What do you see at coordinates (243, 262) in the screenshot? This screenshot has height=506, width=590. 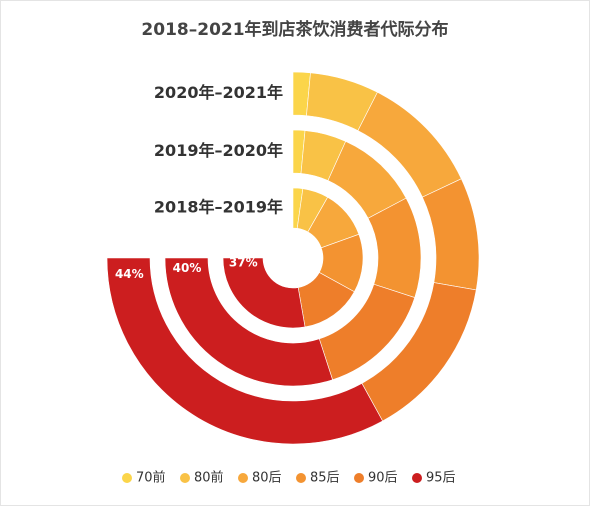 I see `value-label: 37%` at bounding box center [243, 262].